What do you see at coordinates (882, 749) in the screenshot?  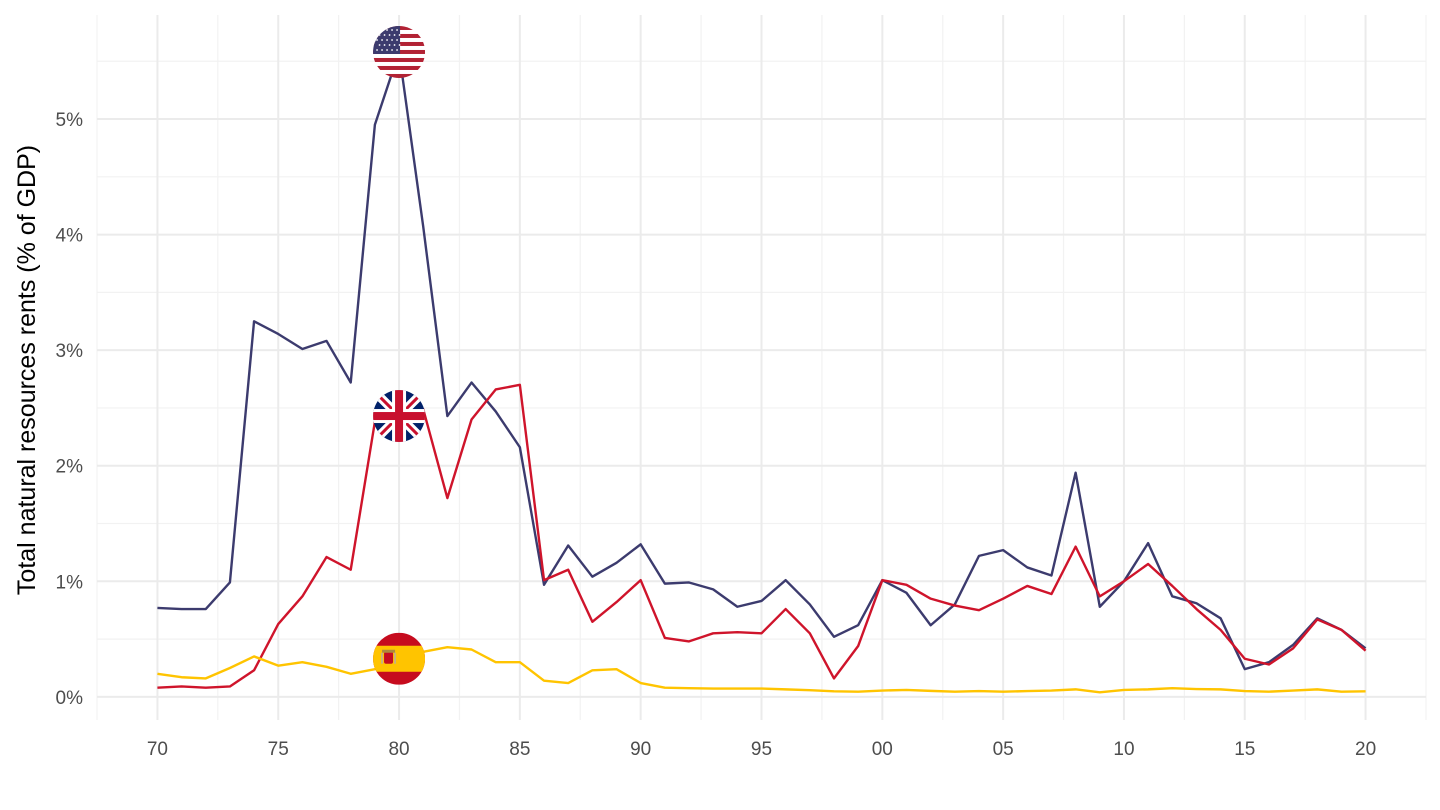 I see `x-tick-label: 00` at bounding box center [882, 749].